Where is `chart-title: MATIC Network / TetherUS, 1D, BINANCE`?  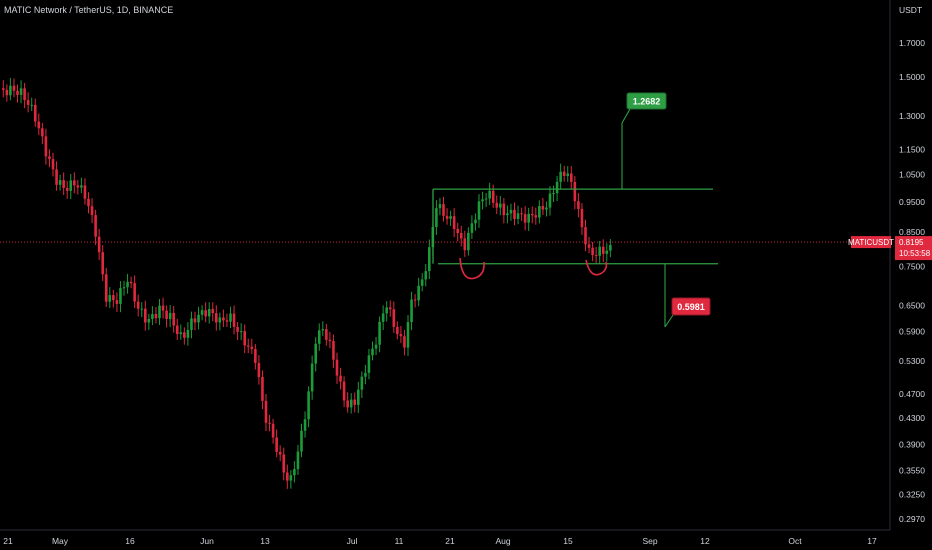
chart-title: MATIC Network / TetherUS, 1D, BINANCE is located at coordinates (89, 10).